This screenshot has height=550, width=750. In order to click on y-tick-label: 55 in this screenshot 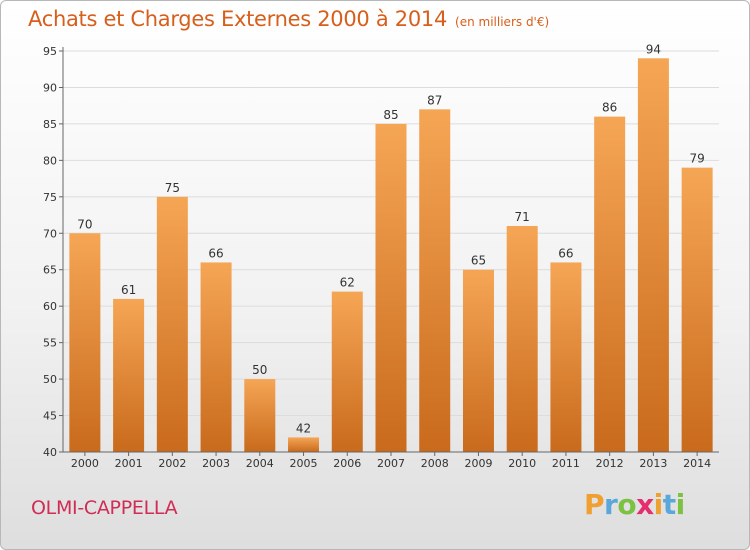, I will do `click(50, 343)`.